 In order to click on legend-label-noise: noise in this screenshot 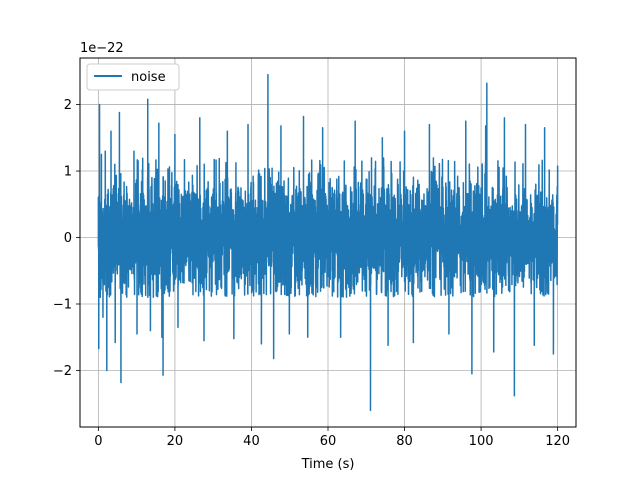, I will do `click(148, 77)`.